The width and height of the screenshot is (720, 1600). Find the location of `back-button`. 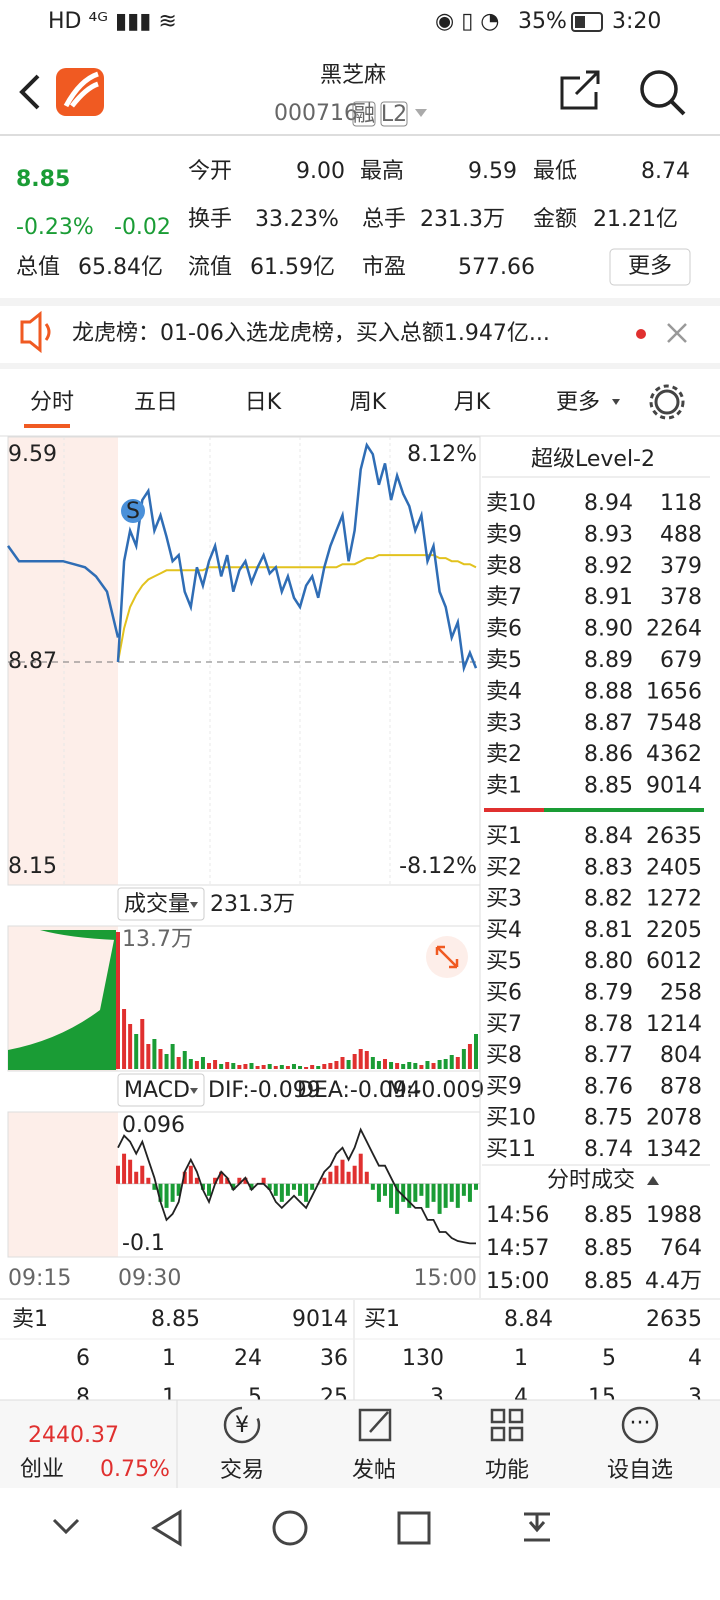

back-button is located at coordinates (29, 92).